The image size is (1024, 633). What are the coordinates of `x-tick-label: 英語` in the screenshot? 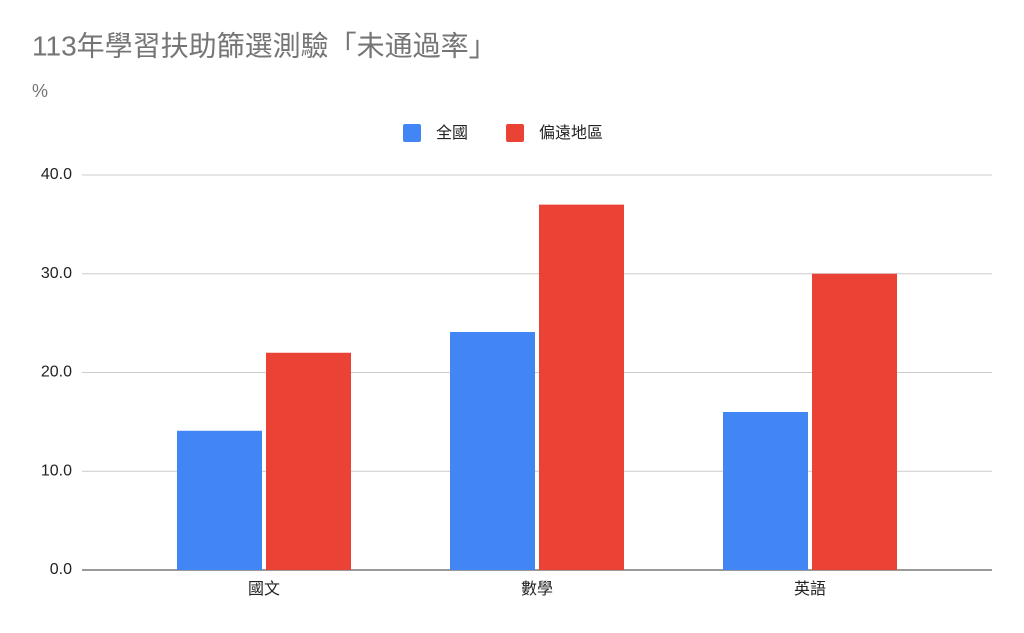 It's located at (810, 589).